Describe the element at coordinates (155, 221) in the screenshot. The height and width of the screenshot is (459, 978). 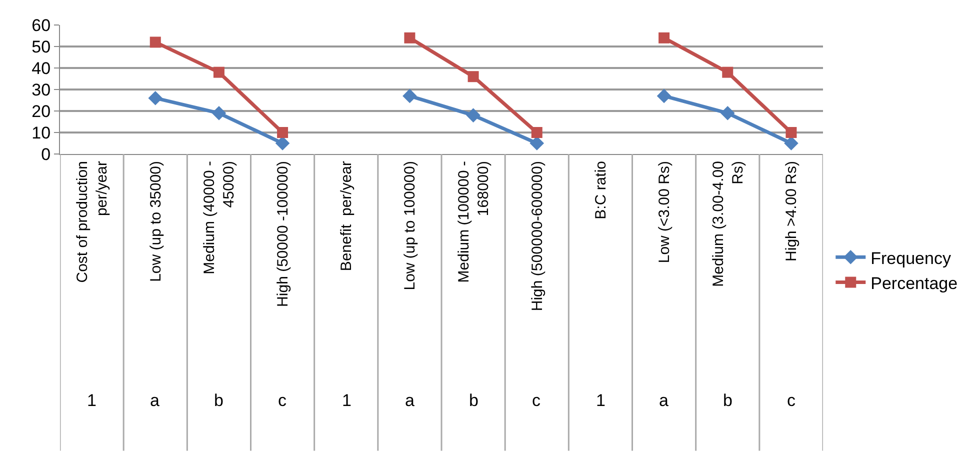
I see `x-tick-label: Low (up to 35000)` at that location.